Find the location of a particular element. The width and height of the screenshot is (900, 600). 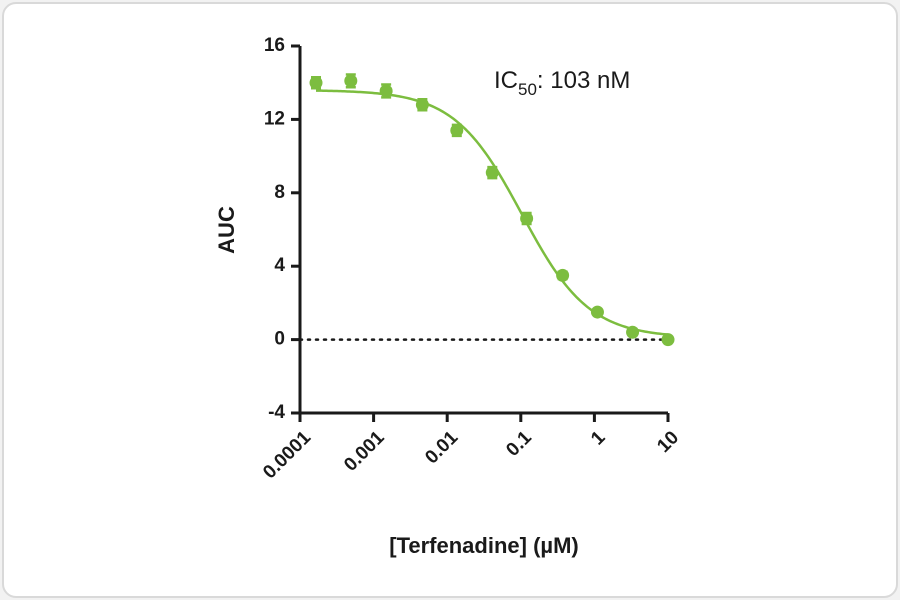

annotation: IC50: 103 nM is located at coordinates (562, 83).